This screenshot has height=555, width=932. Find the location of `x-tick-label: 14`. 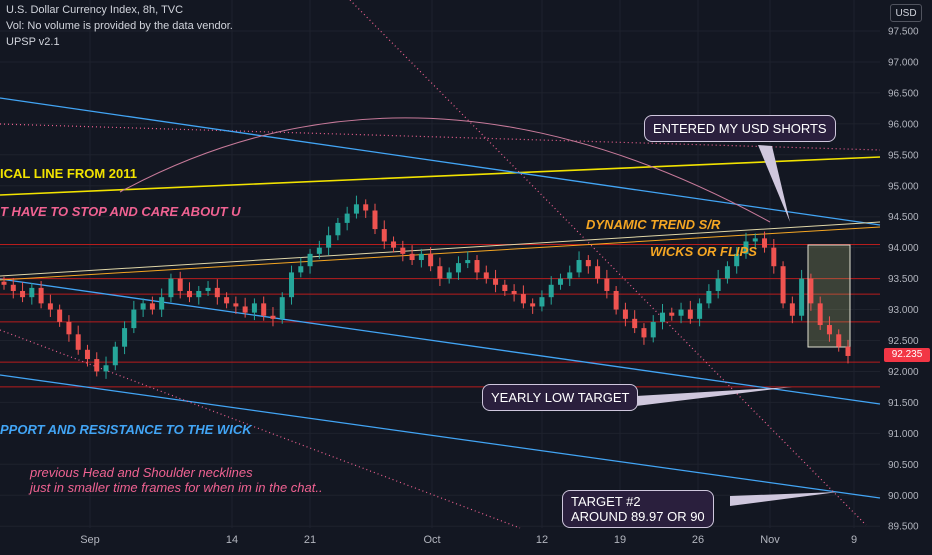

x-tick-label: 14 is located at coordinates (232, 540).